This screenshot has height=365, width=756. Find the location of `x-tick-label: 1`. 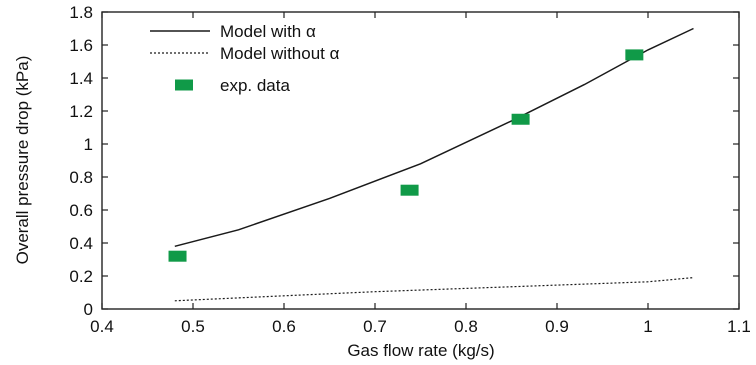

x-tick-label: 1 is located at coordinates (647, 326).